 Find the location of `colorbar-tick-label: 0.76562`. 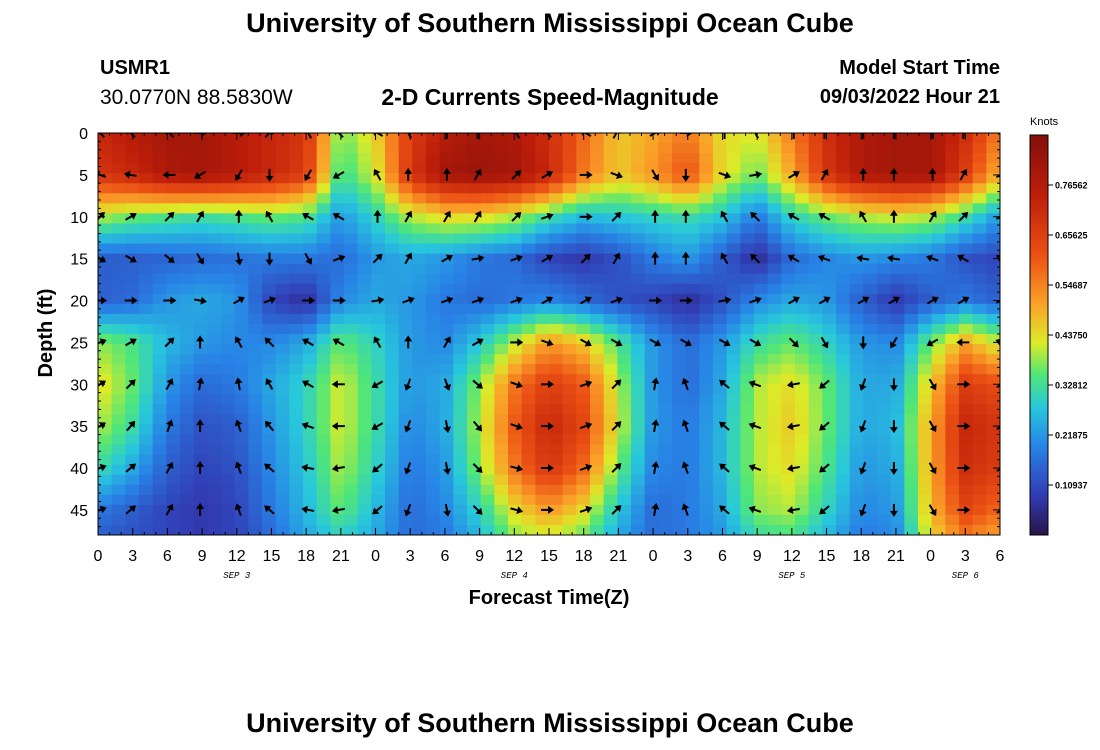

colorbar-tick-label: 0.76562 is located at coordinates (1071, 186).